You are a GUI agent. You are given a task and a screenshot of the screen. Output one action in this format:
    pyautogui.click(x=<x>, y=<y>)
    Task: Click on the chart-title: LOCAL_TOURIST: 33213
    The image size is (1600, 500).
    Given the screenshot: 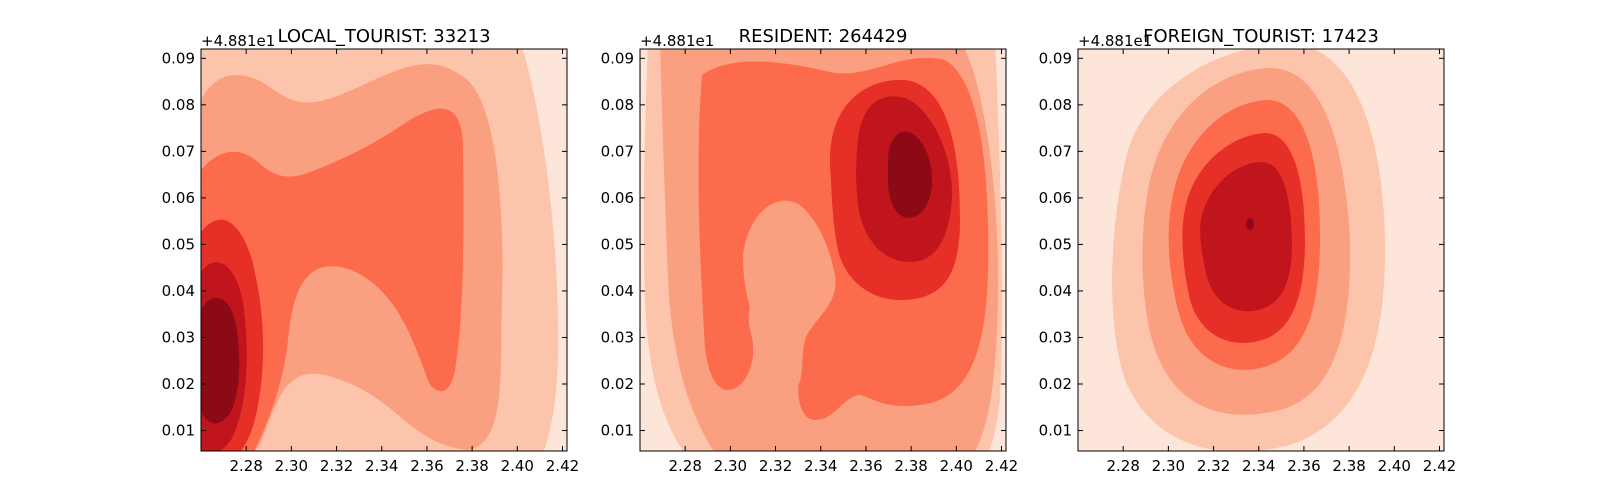 What is the action you would take?
    pyautogui.click(x=383, y=36)
    